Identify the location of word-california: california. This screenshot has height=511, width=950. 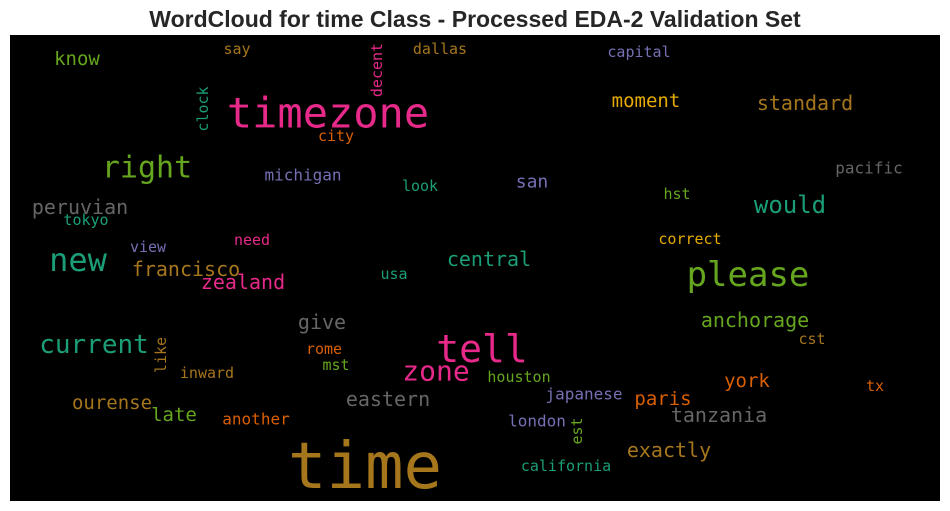
(566, 466).